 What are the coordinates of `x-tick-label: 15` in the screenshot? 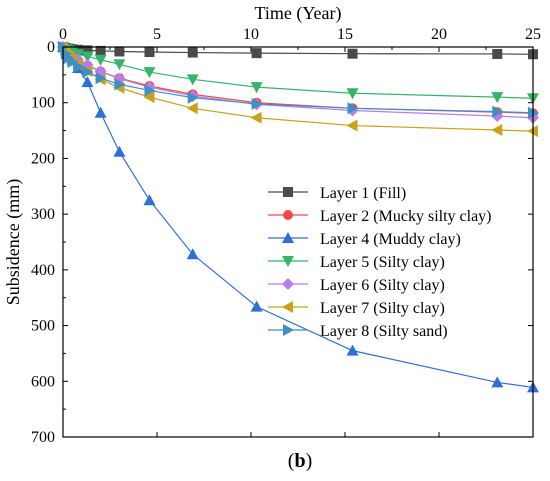 It's located at (345, 34).